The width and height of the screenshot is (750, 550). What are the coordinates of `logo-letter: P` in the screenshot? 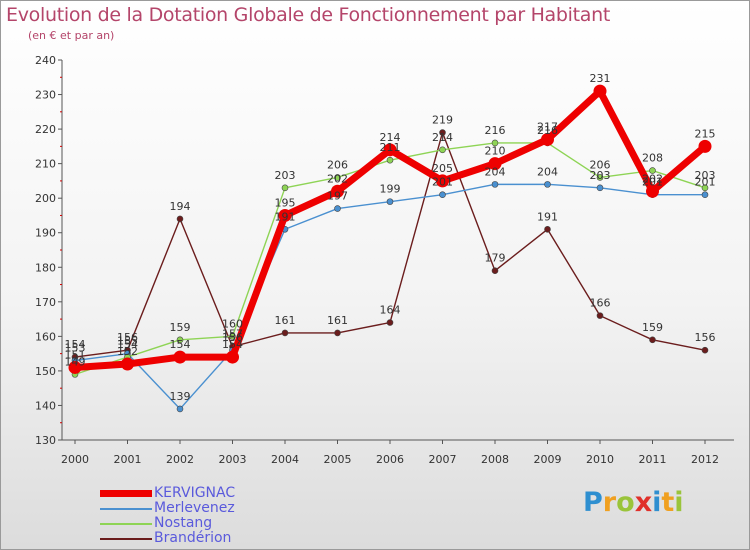 It's located at (593, 502).